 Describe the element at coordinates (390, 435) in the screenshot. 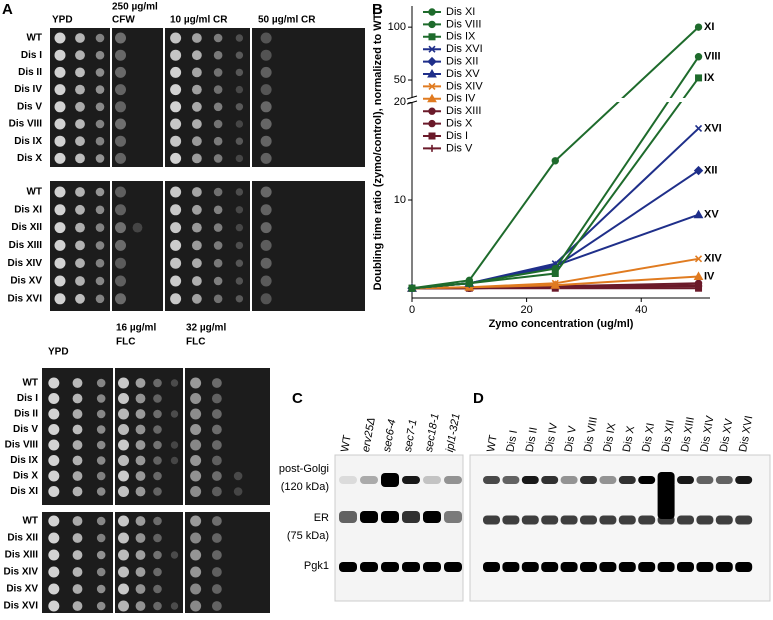

I see `lane-label: sec6-4` at that location.